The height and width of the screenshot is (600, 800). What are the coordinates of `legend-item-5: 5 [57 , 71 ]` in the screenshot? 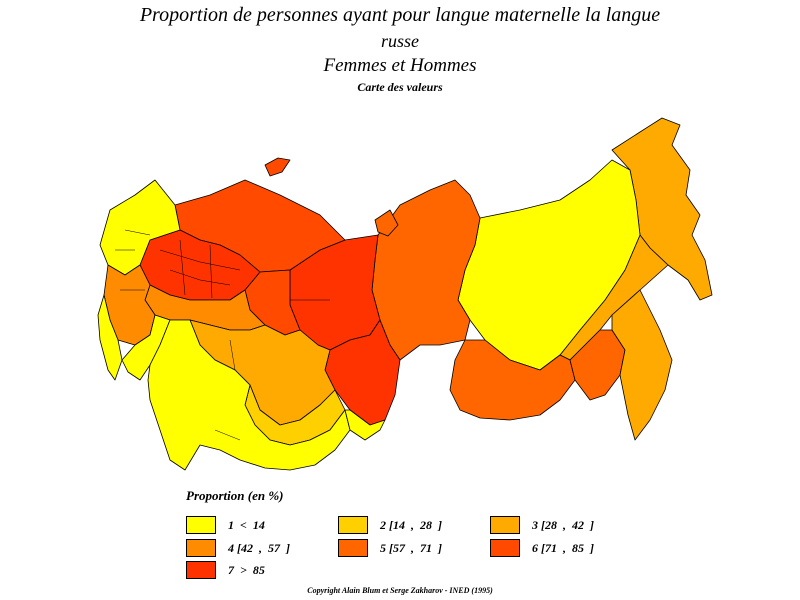 It's located at (390, 548).